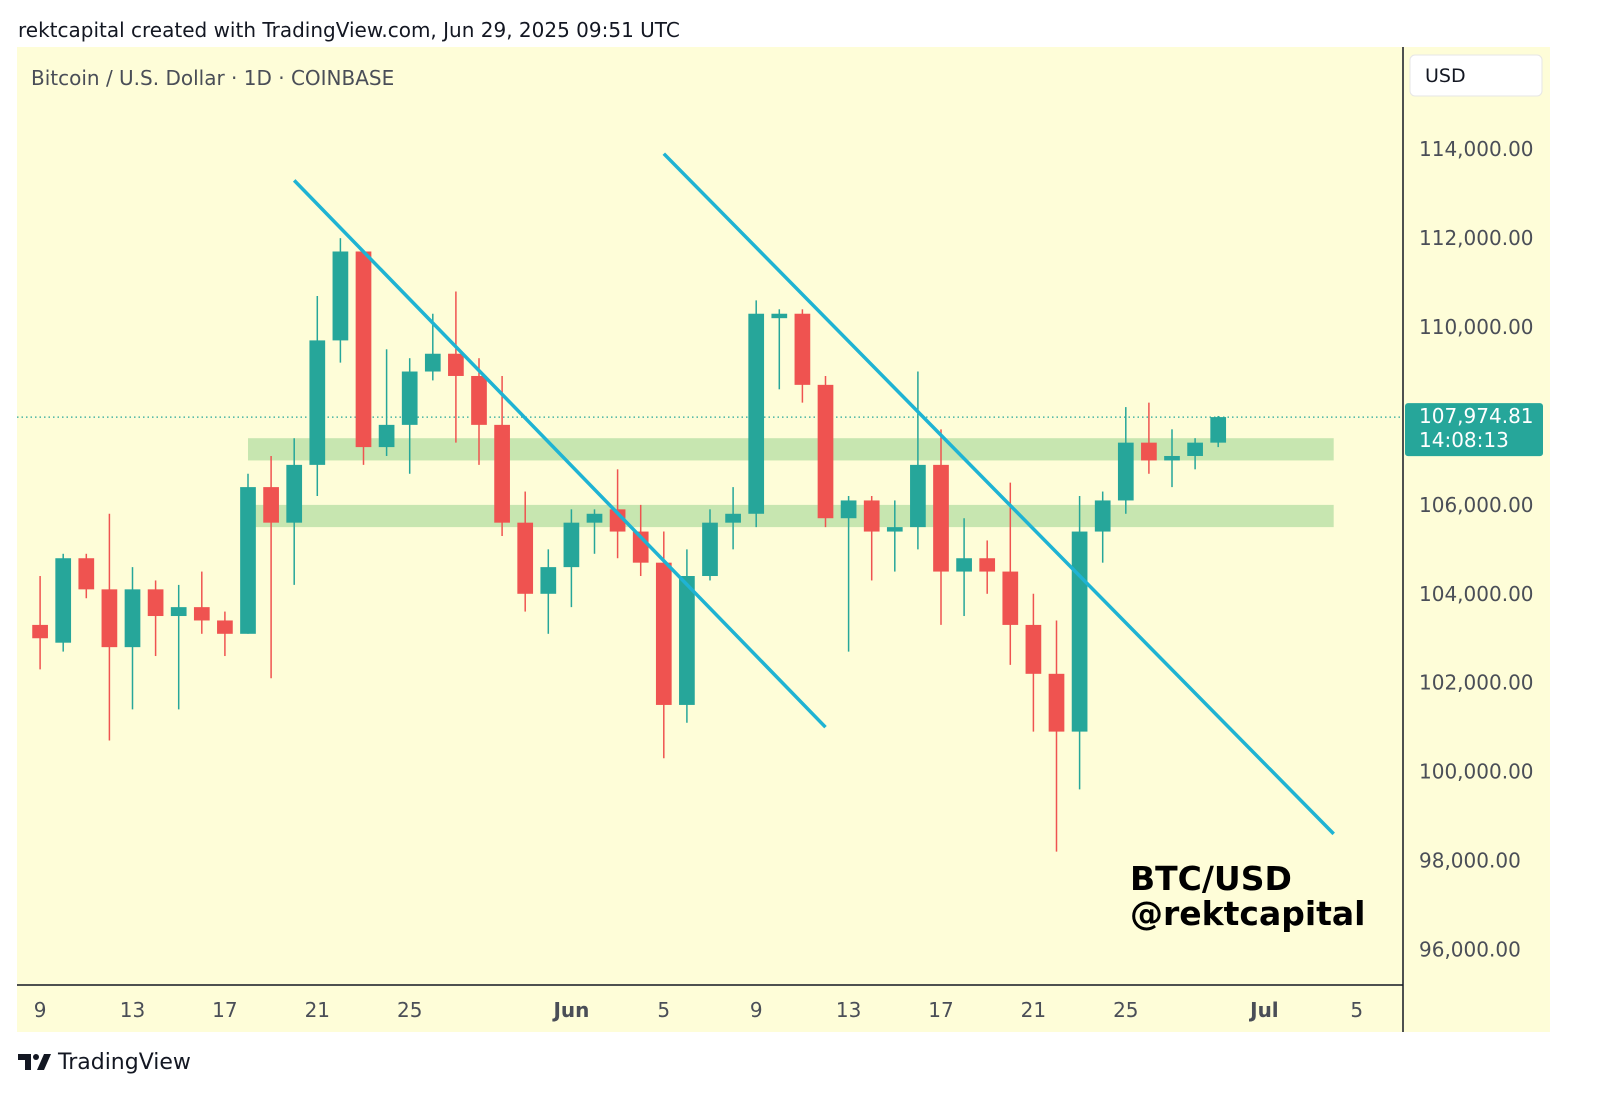  Describe the element at coordinates (409, 1010) in the screenshot. I see `time-tick-label: 25` at that location.